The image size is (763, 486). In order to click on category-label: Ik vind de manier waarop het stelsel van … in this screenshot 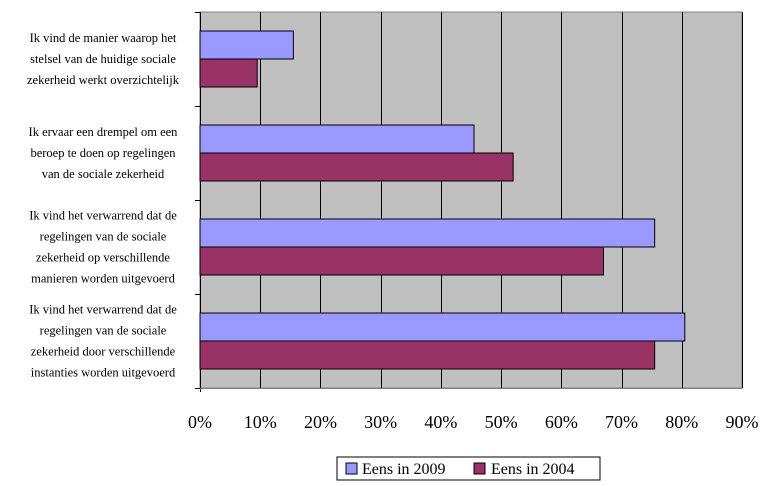, I will do `click(103, 59)`.